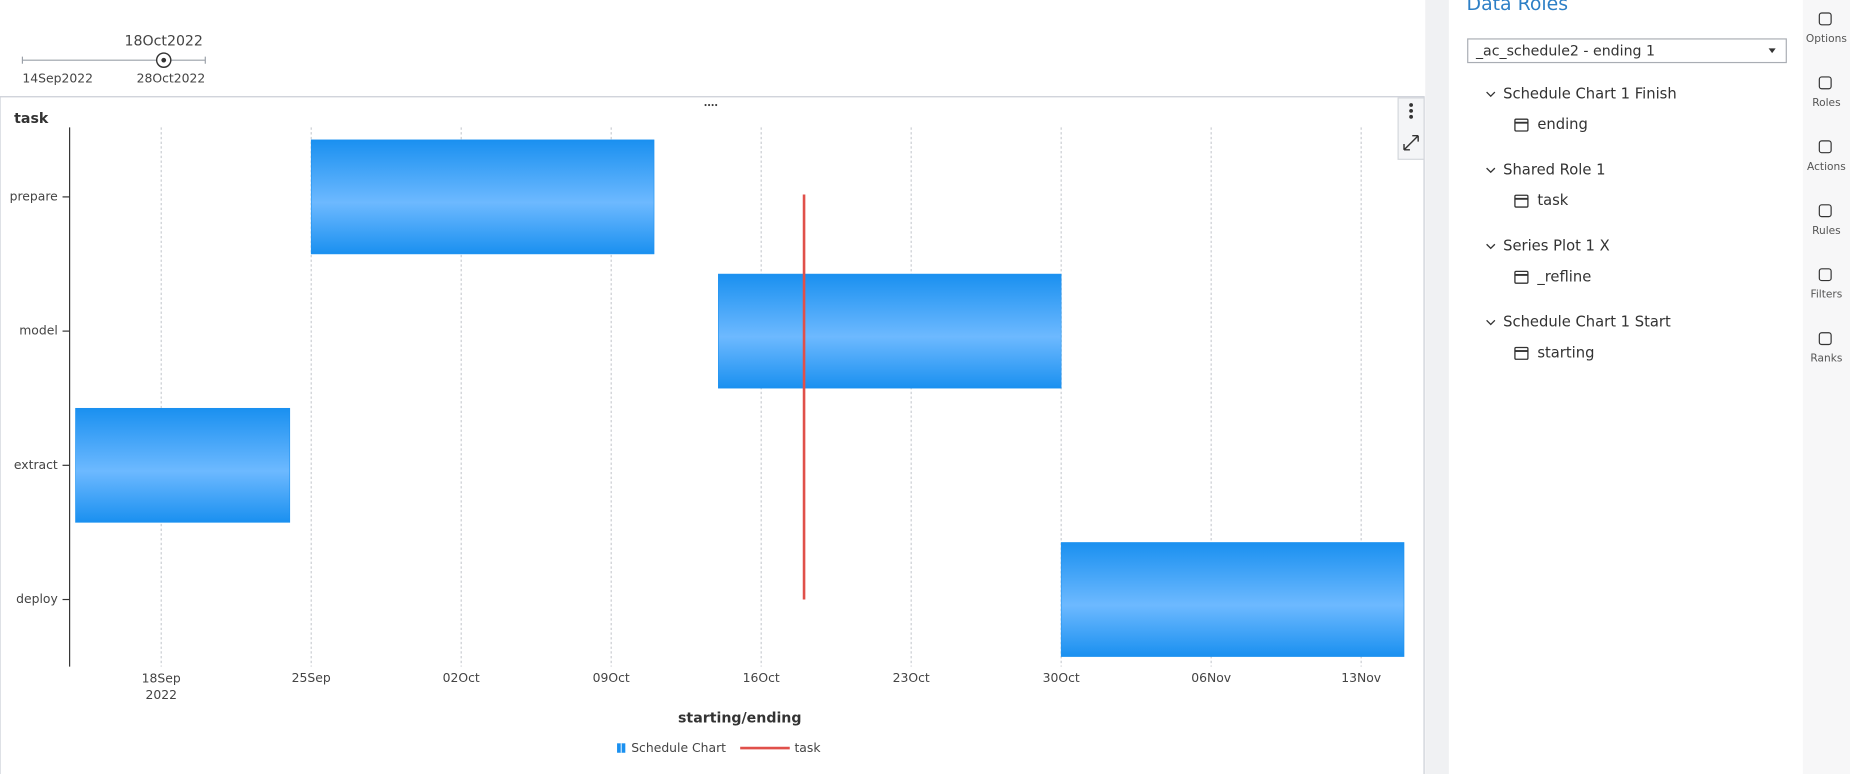  I want to click on y-tick-label: extract, so click(36, 465).